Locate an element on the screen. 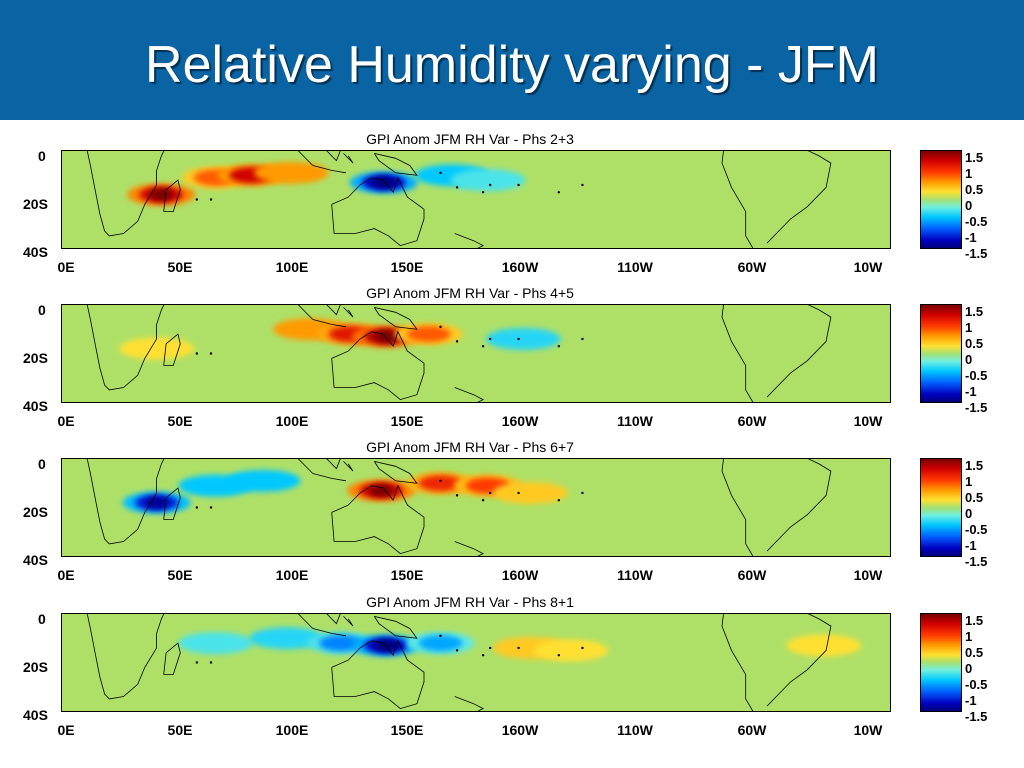 The image size is (1024, 768). chart-title: GPI Anom JFM RH Var - Phs 8+1 is located at coordinates (470, 602).